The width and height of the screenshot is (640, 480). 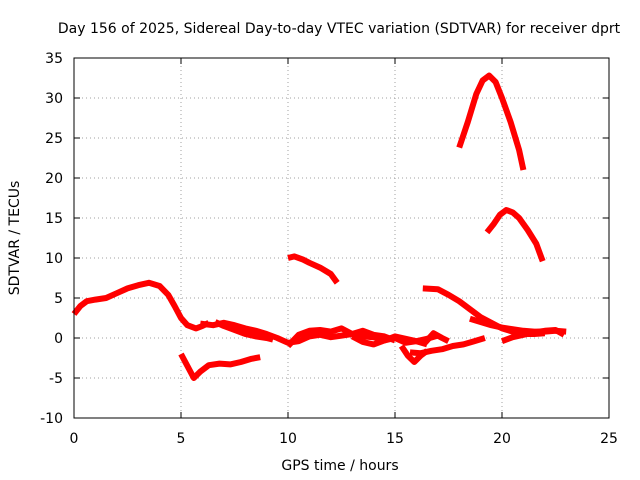 I want to click on y-tick-label: 35, so click(x=54, y=59).